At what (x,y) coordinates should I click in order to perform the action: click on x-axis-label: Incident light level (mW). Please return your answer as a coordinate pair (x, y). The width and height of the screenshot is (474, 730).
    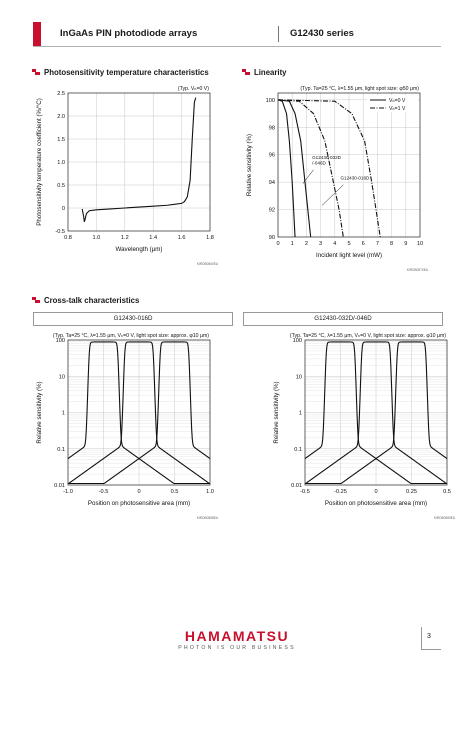
    Looking at the image, I should click on (349, 255).